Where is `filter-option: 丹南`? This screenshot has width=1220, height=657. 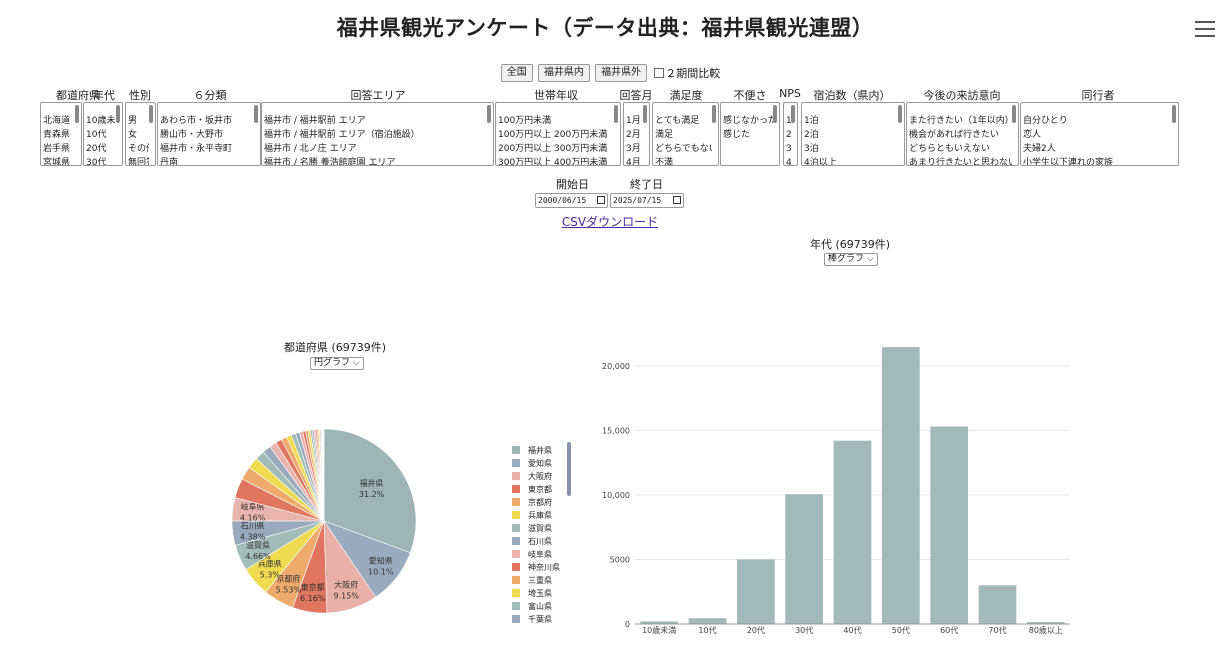
filter-option: 丹南 is located at coordinates (169, 162).